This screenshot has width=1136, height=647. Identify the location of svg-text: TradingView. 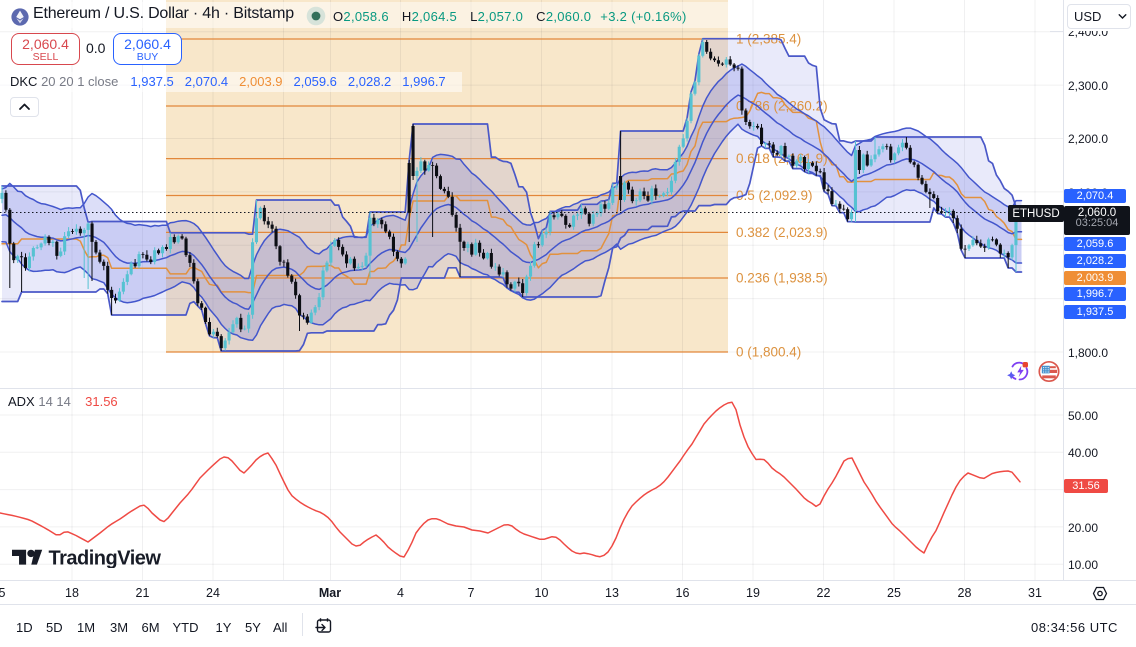
(105, 558).